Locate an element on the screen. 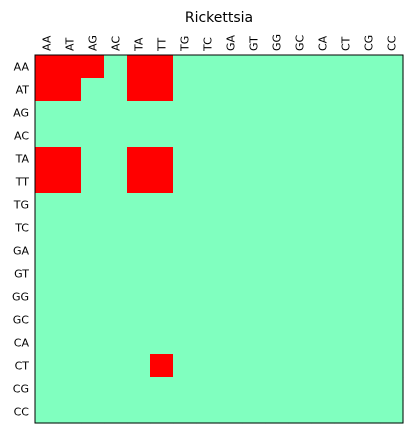 The height and width of the screenshot is (434, 413). heatmap-cell-gc-ct is located at coordinates (346, 320).